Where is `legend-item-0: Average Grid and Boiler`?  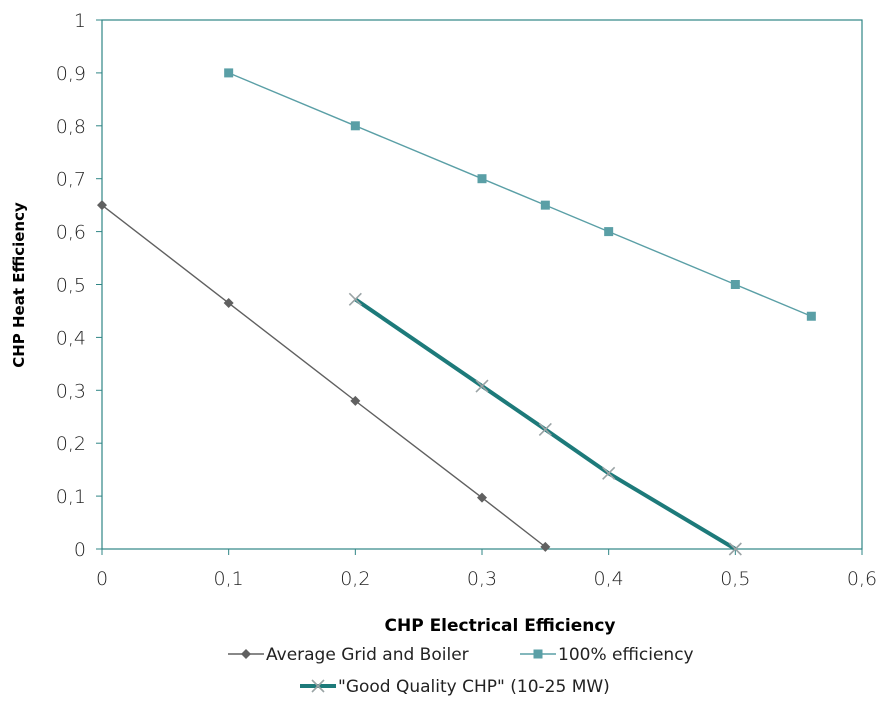
legend-item-0: Average Grid and Boiler is located at coordinates (348, 655).